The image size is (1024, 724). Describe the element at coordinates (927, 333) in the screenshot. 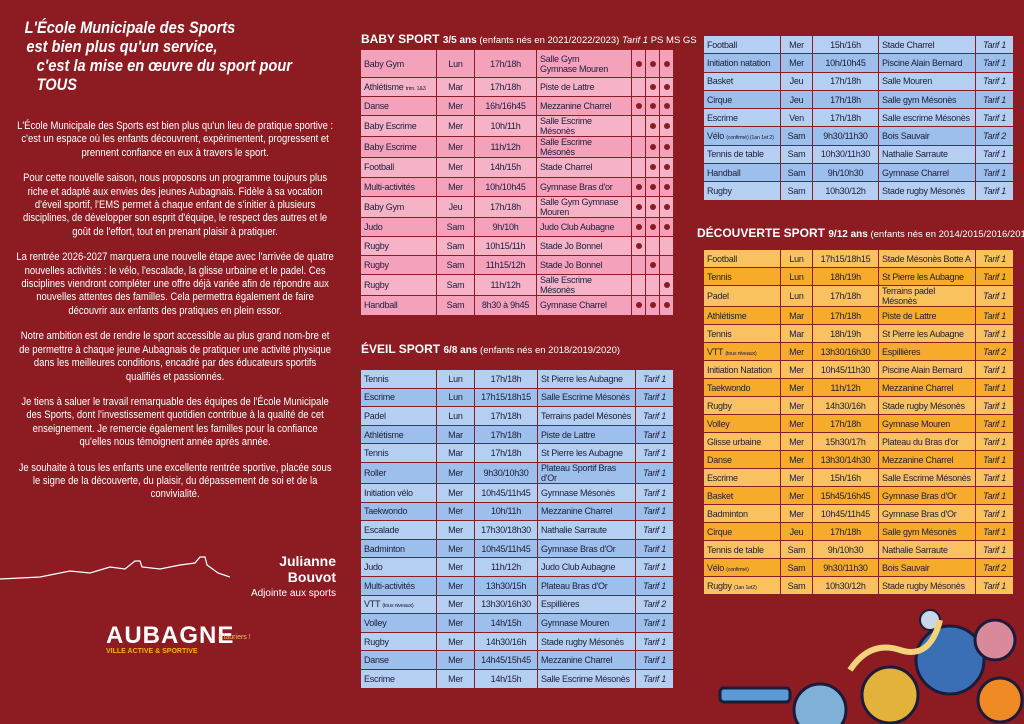

I see `place: St Pierre les Aubagne` at that location.